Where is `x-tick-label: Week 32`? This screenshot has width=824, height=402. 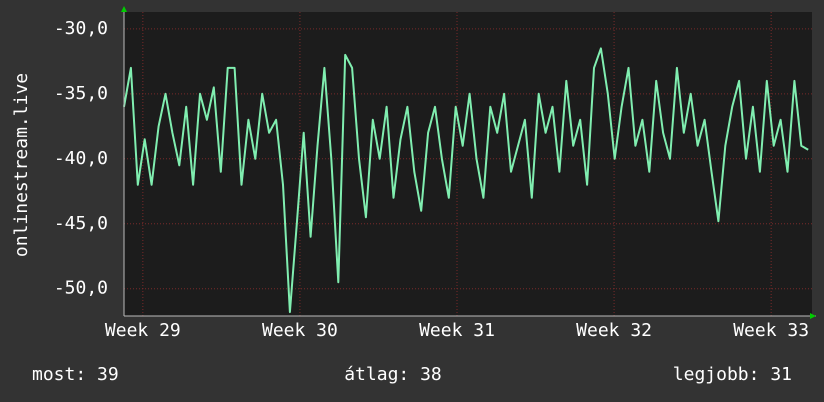 x-tick-label: Week 32 is located at coordinates (614, 330).